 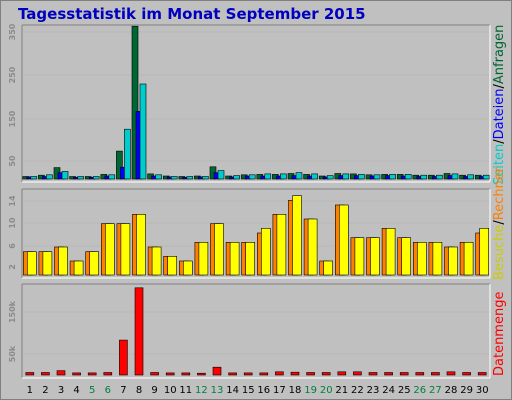 What do you see at coordinates (217, 390) in the screenshot?
I see `day-label-13: 13` at bounding box center [217, 390].